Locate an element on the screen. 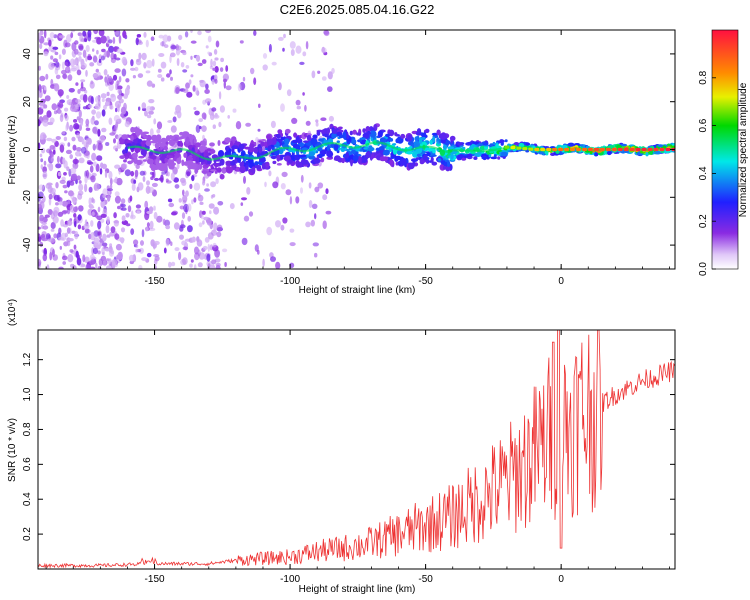 The image size is (750, 600). colorbar-ticks: 0.0 0.2 0.4 0.6 0.8 is located at coordinates (707, 173).